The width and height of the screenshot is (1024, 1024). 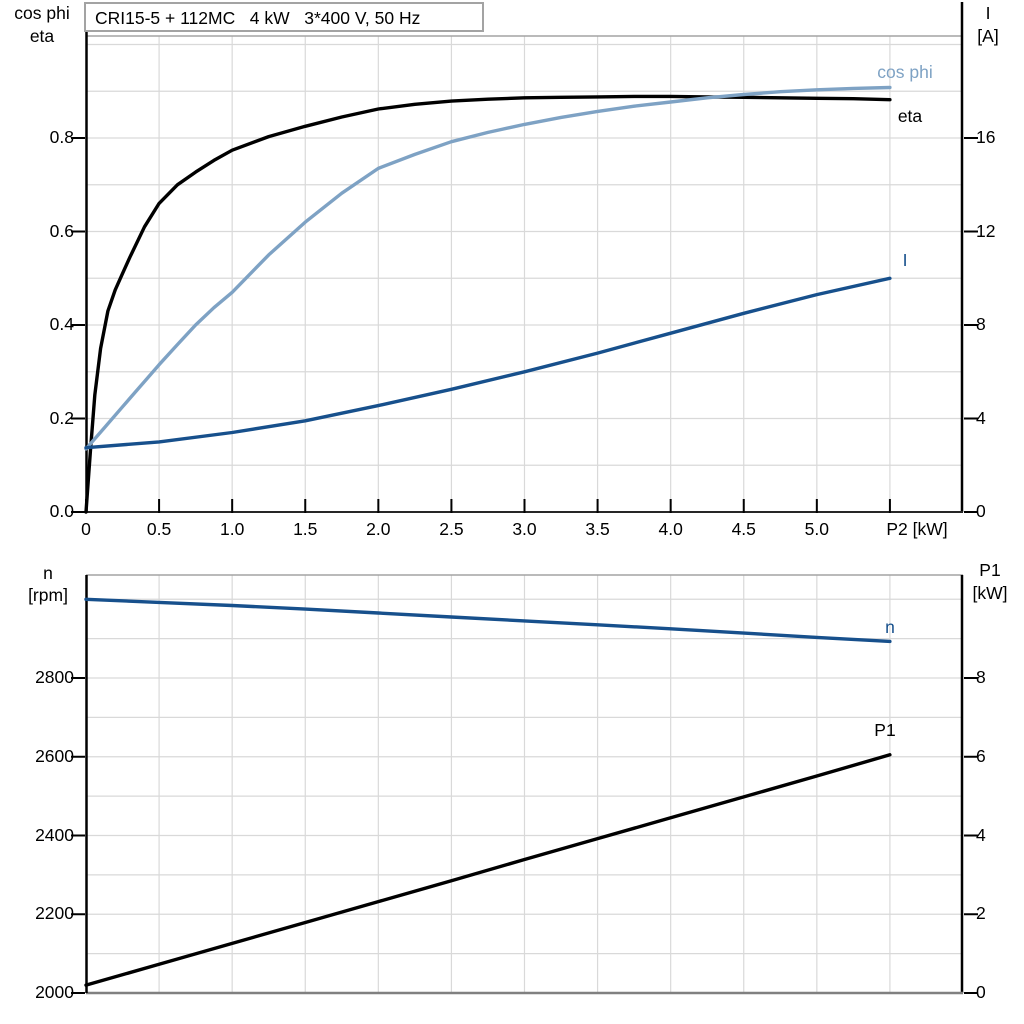 I want to click on curve-label-n: n, so click(x=890, y=627).